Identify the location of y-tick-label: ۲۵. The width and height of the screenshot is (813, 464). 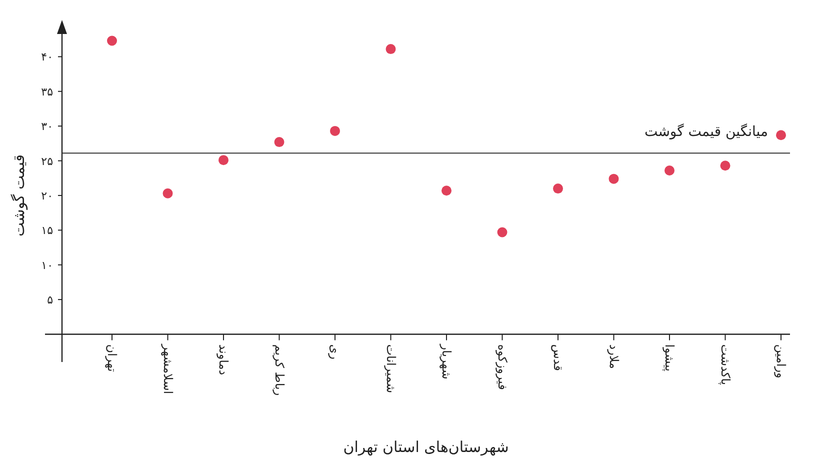
(47, 161).